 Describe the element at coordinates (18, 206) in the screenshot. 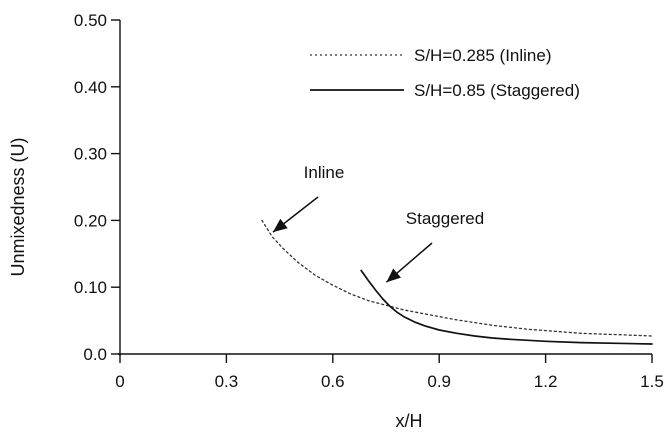

I see `y-axis-label: Unmixedness (U)` at that location.